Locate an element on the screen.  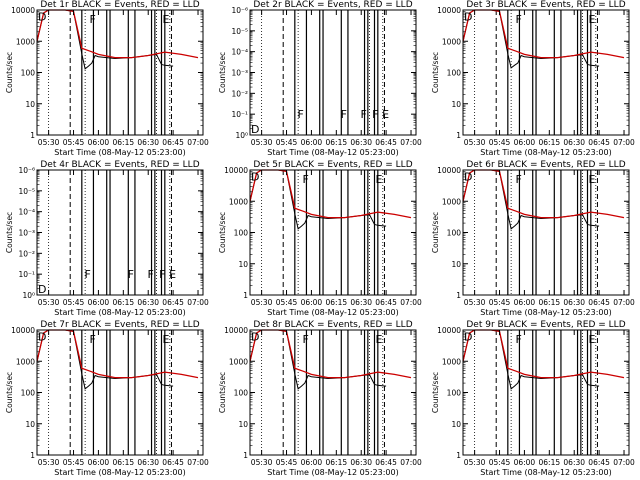
y-tick-label: 100 is located at coordinates (28, 73).